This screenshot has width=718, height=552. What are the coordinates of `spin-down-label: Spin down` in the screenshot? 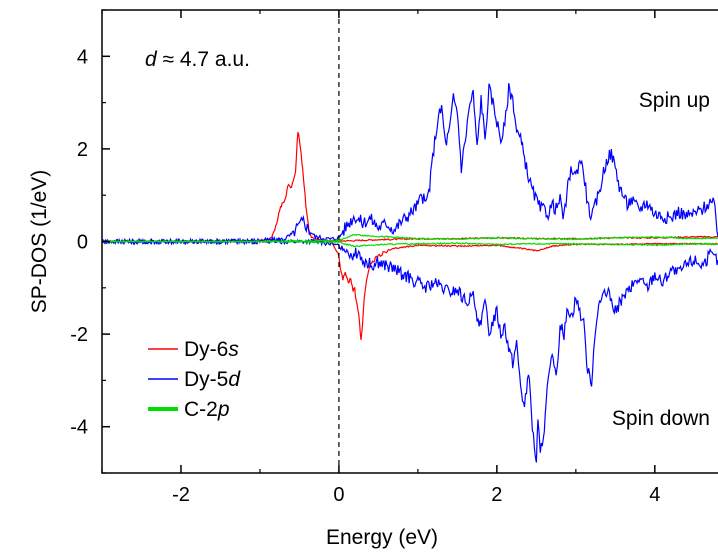 It's located at (661, 418).